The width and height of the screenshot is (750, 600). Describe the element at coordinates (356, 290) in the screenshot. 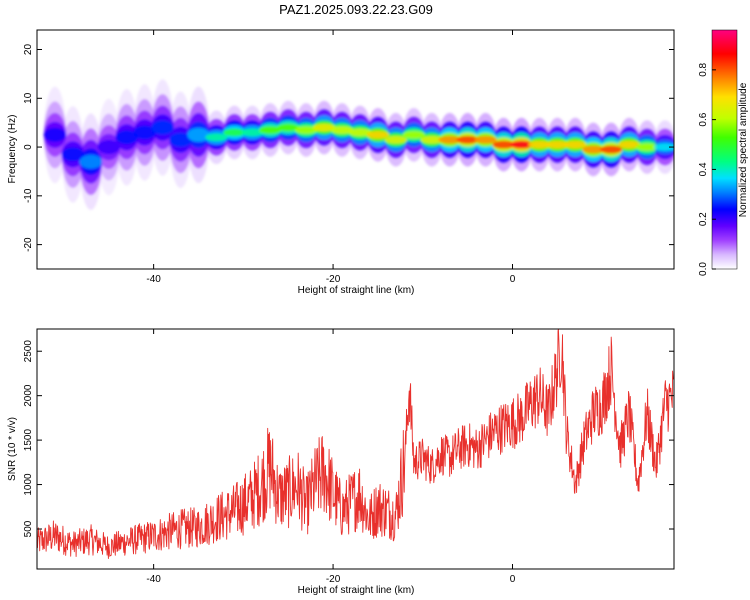

I see `spectrogram-x-axis-label: Height of straight line (km)` at that location.